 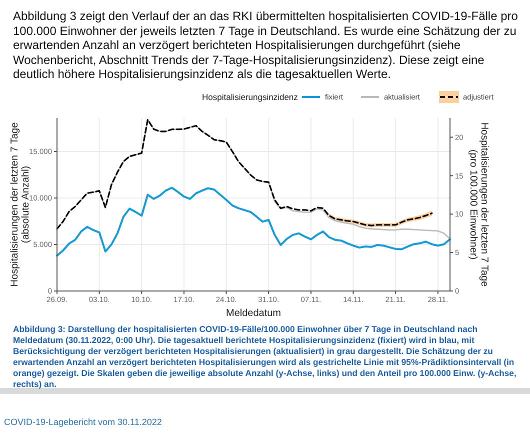 I want to click on line-series, so click(x=253, y=221).